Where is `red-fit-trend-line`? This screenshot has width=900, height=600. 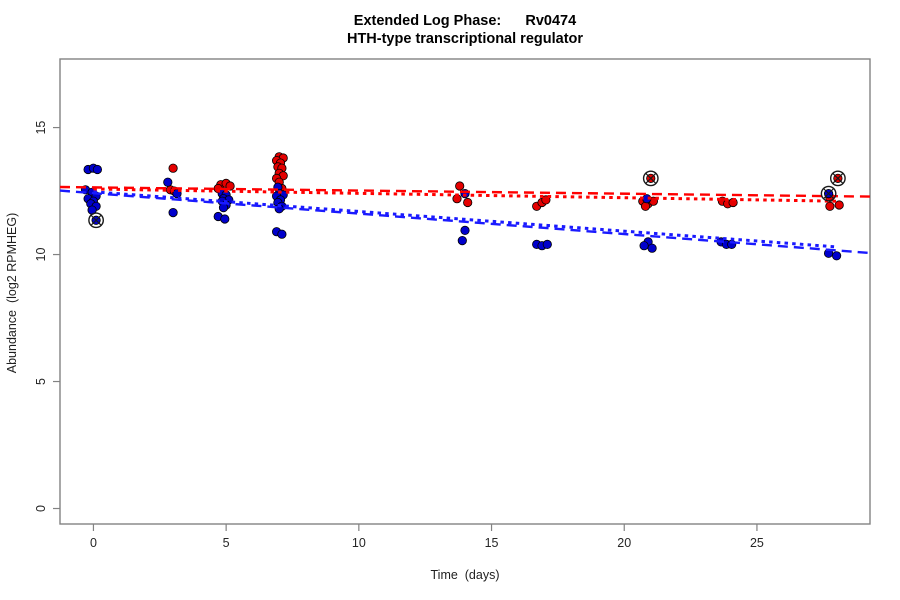 red-fit-trend-line is located at coordinates (465, 195).